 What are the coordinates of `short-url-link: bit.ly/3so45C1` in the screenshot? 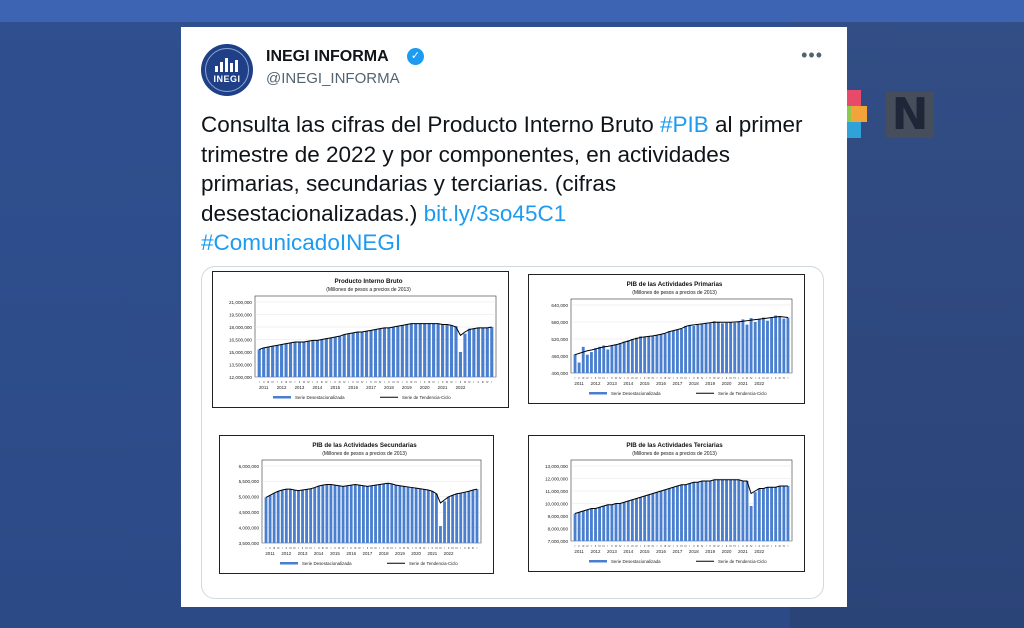 It's located at (495, 213).